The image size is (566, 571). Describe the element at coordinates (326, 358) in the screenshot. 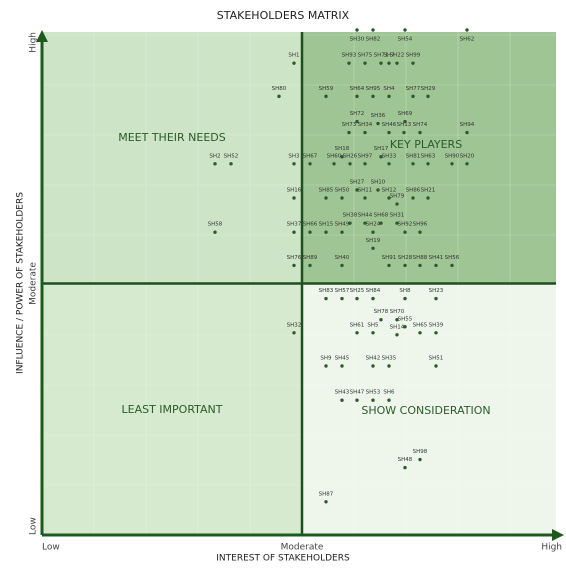

I see `point-label: SH9` at that location.